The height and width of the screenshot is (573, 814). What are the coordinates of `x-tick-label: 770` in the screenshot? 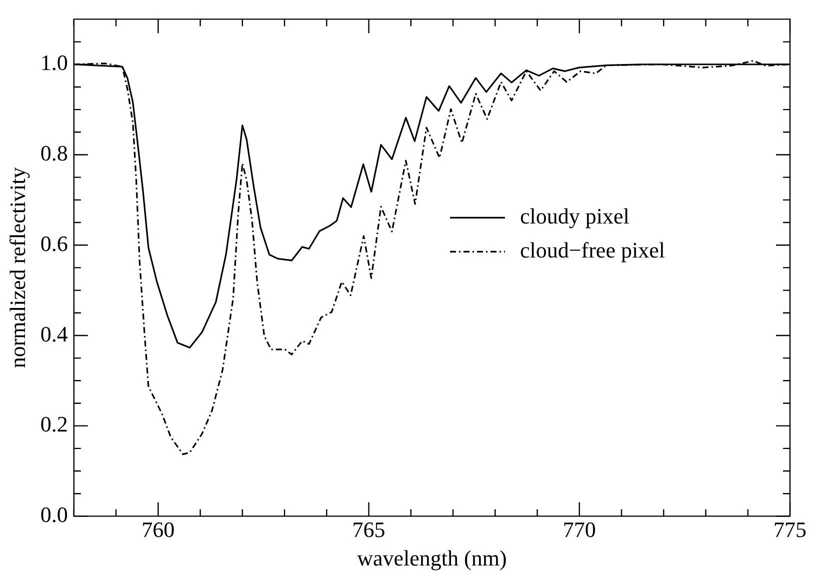 It's located at (579, 529).